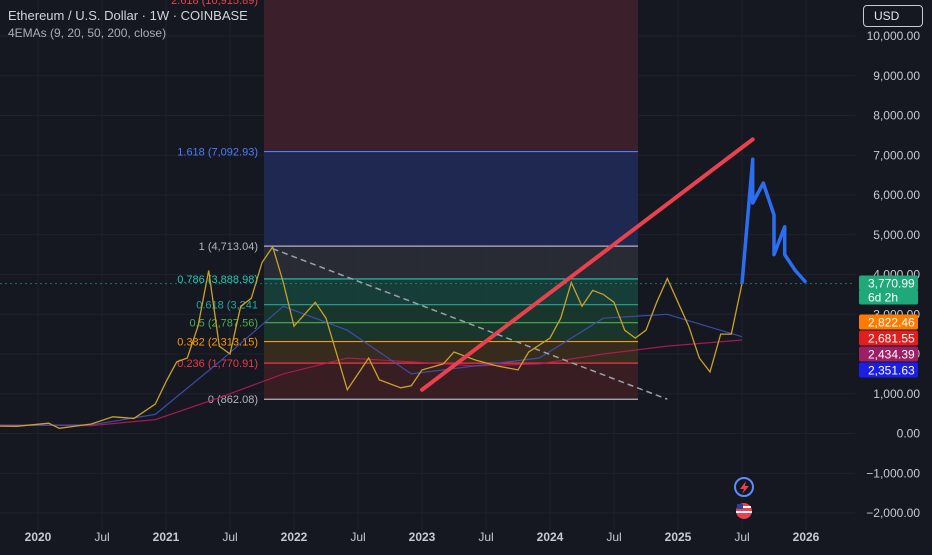  What do you see at coordinates (893, 16) in the screenshot?
I see `currency-button: USD` at bounding box center [893, 16].